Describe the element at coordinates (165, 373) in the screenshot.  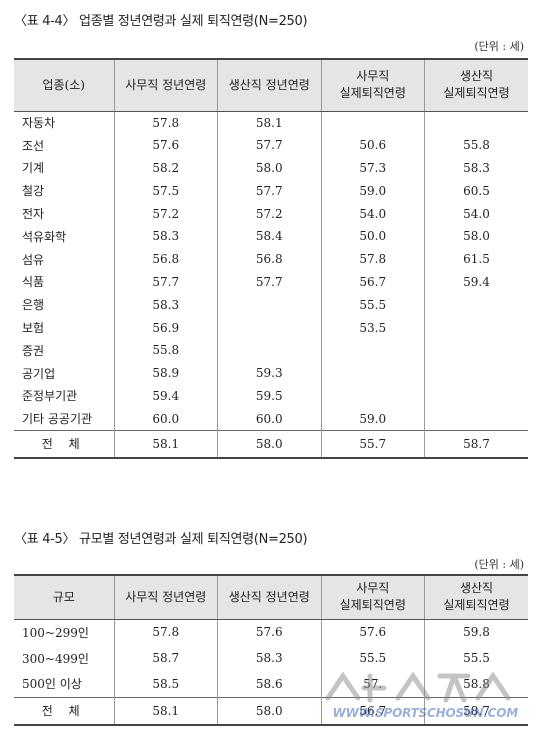
I see `table-cell: 58.9` at that location.